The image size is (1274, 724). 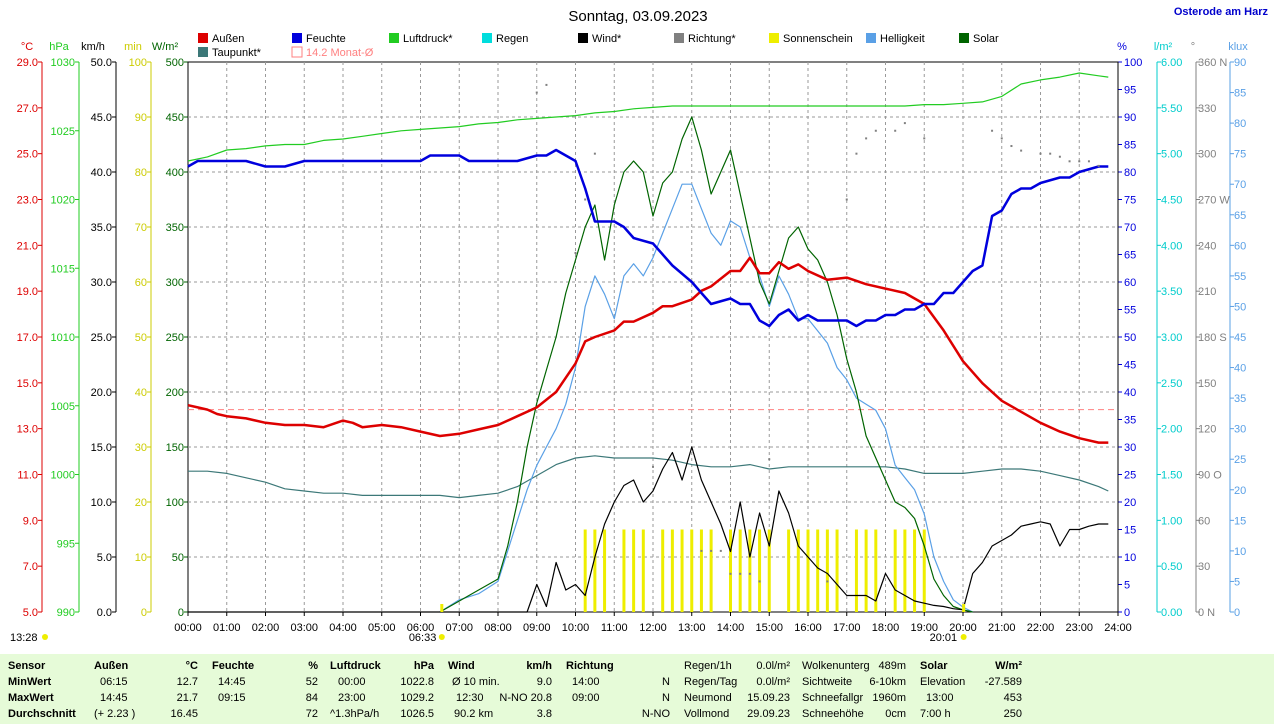 I want to click on legend-label: Taupunkt*, so click(x=237, y=53).